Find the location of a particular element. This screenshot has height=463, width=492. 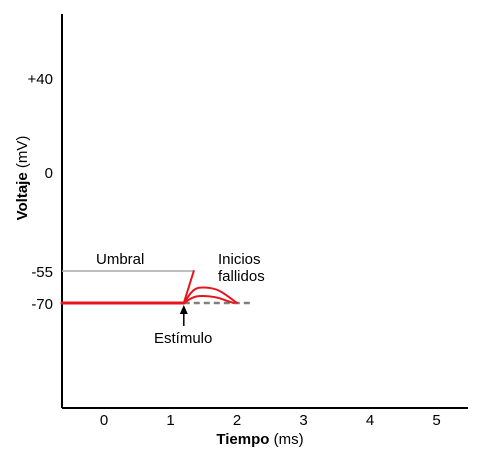

plot-area is located at coordinates (155, 298).